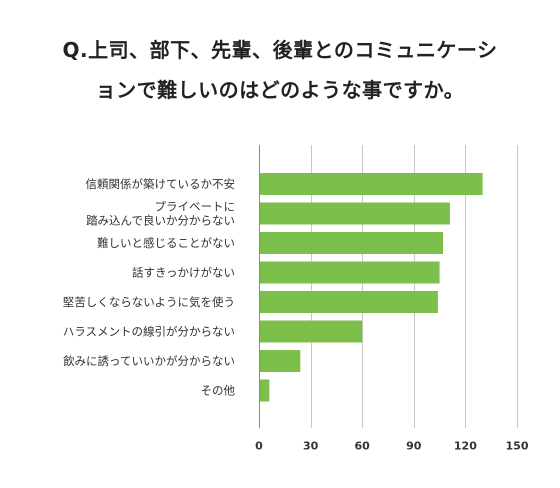 The image size is (560, 488). What do you see at coordinates (259, 446) in the screenshot?
I see `x-tick-label: 0` at bounding box center [259, 446].